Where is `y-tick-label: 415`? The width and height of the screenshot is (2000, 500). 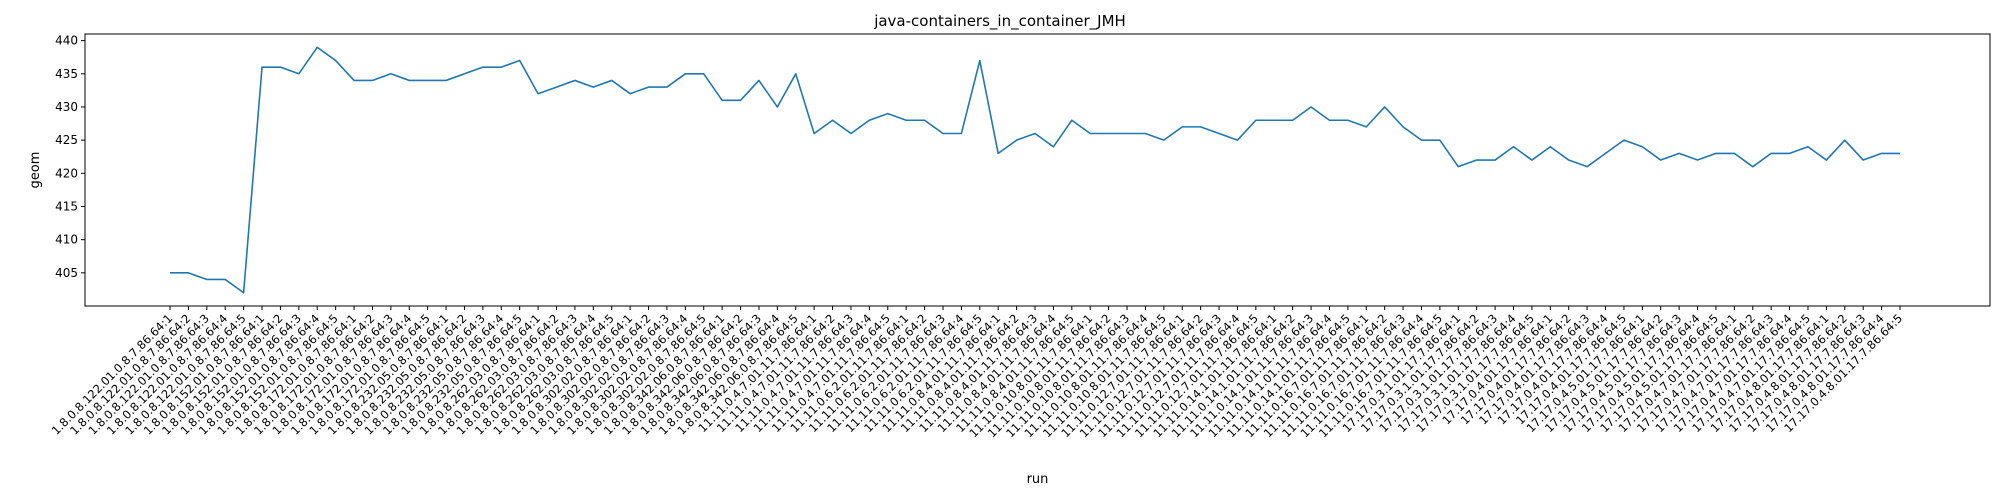
y-tick-label: 415 is located at coordinates (66, 206).